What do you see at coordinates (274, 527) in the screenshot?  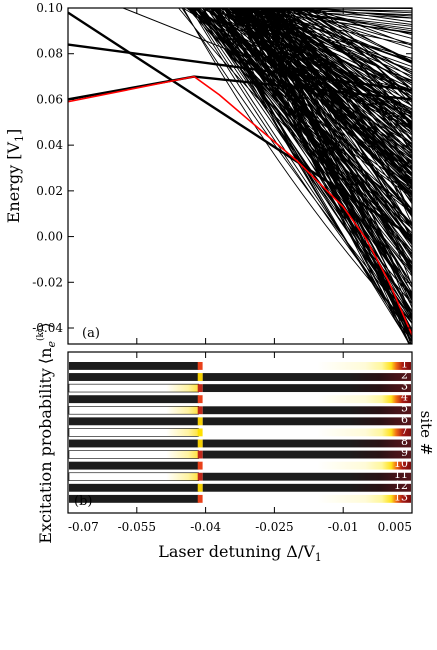 I see `detuning-x-tick-label: -0.025` at bounding box center [274, 527].